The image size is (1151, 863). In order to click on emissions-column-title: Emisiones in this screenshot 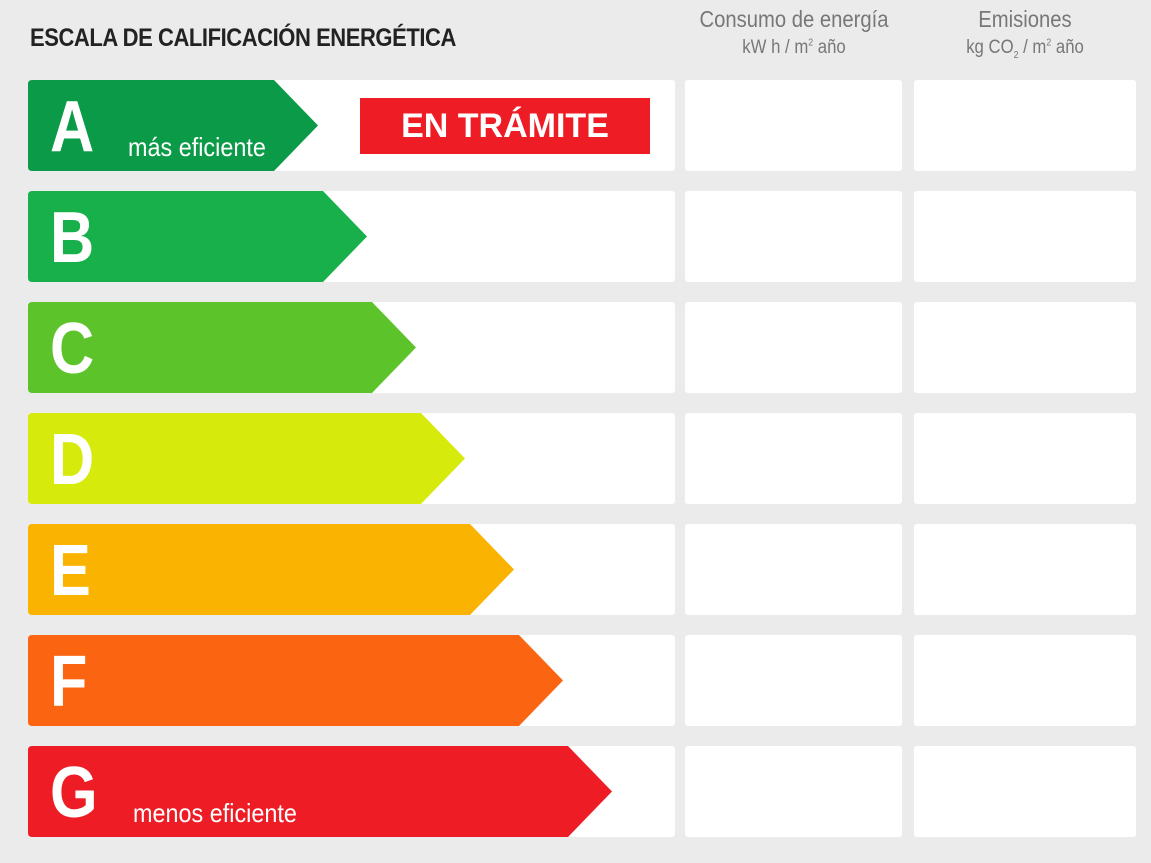, I will do `click(1025, 19)`.